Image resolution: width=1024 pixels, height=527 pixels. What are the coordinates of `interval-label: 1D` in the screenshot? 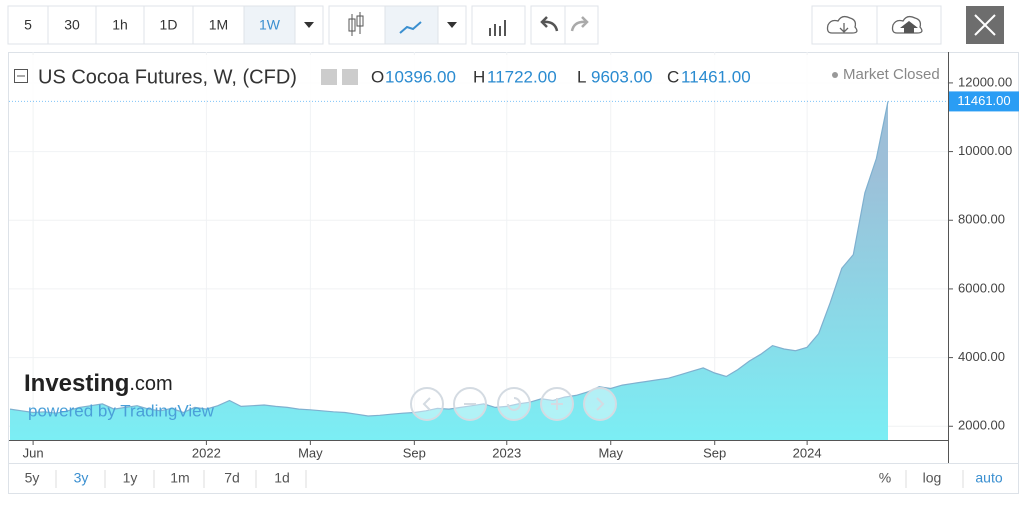 It's located at (169, 25).